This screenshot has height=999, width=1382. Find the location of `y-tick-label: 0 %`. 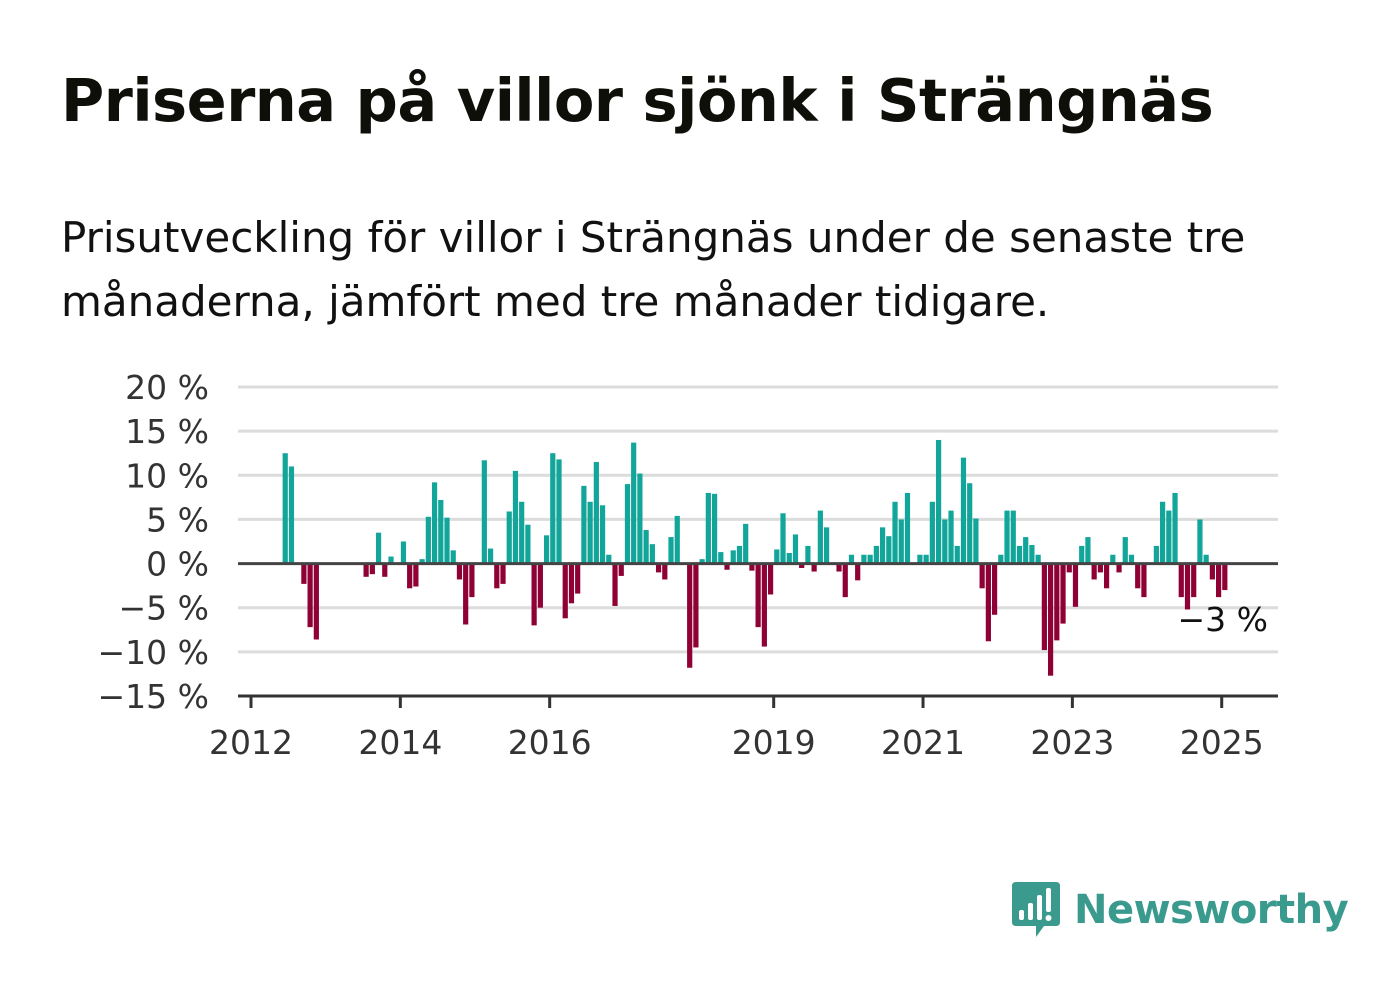

y-tick-label: 0 % is located at coordinates (177, 564).